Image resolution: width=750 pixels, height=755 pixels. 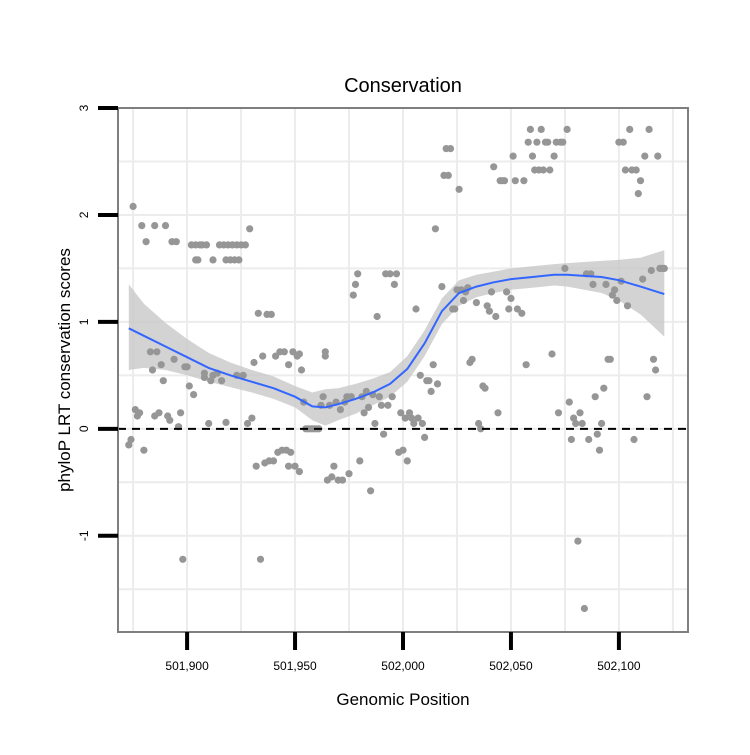 I want to click on y-axis: -1 0 1 2 3, so click(x=97, y=322).